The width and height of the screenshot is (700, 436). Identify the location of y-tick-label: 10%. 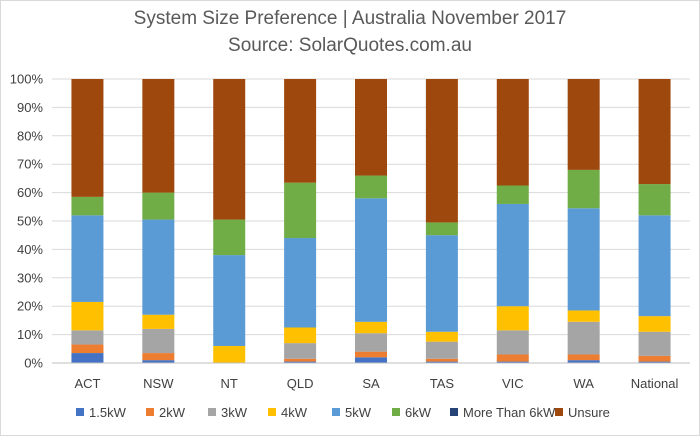
(30, 334).